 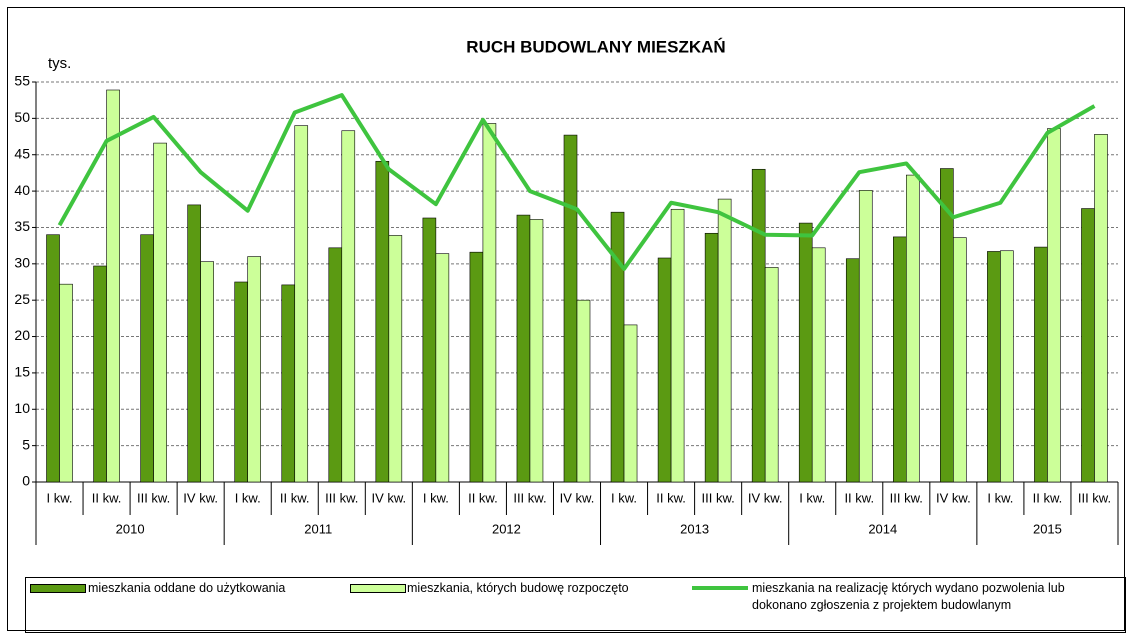 I want to click on group-label: 2013, so click(x=694, y=528).